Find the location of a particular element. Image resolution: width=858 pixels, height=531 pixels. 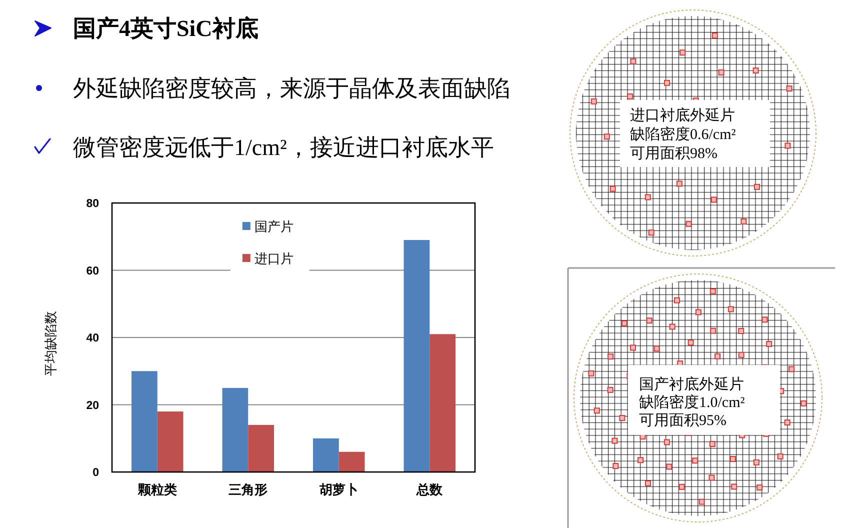

x-tick-label: 三角形 is located at coordinates (248, 489).